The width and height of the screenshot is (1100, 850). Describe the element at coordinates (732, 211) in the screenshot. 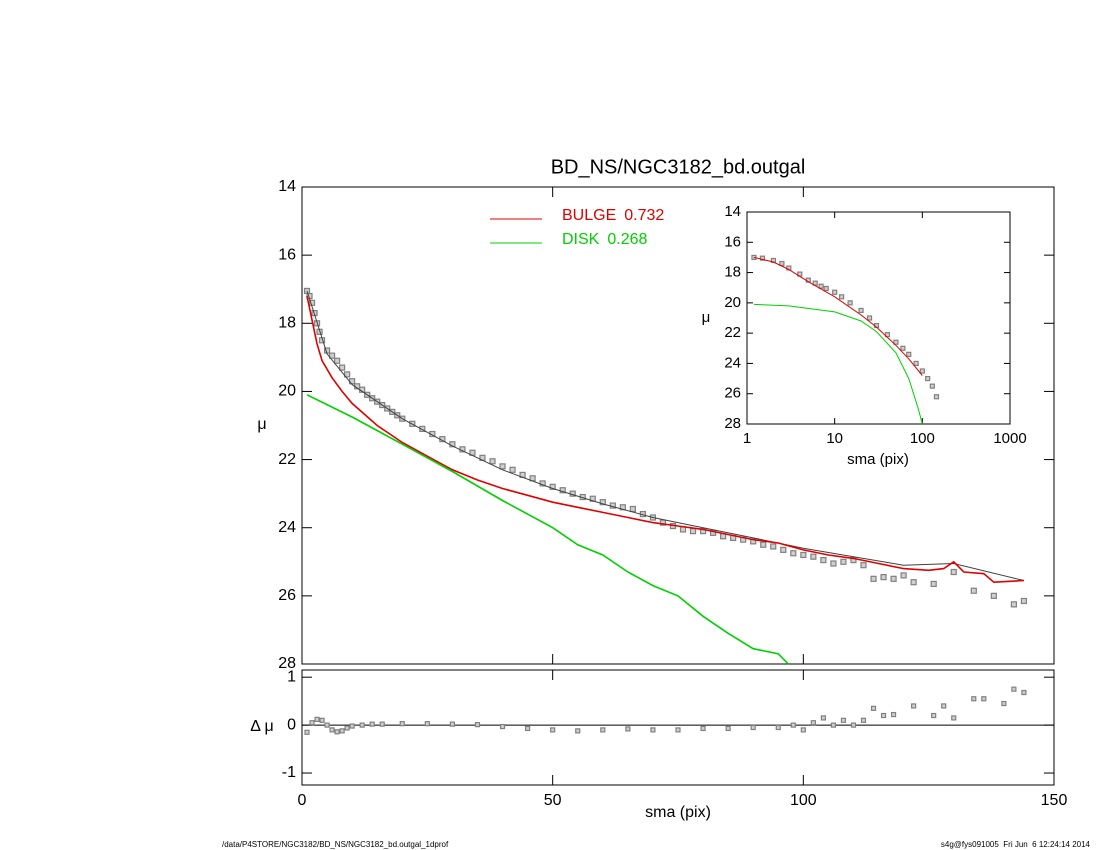

I see `y-tick-label: 14` at that location.